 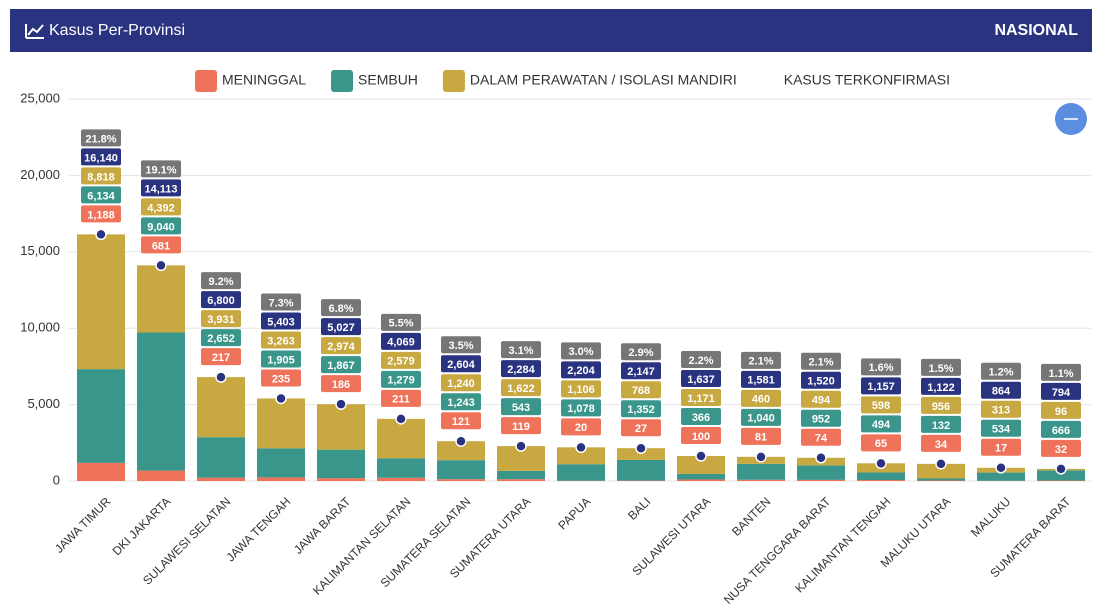 What do you see at coordinates (340, 309) in the screenshot?
I see `data-label-text: 6.8%` at bounding box center [340, 309].